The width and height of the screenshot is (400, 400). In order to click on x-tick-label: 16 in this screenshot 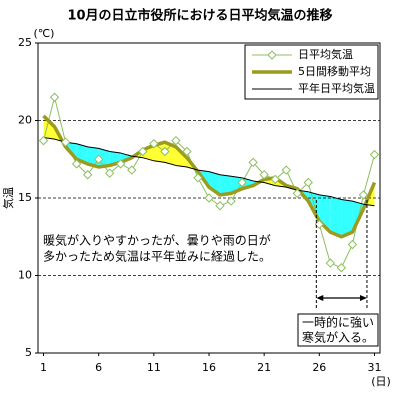, I will do `click(209, 367)`.